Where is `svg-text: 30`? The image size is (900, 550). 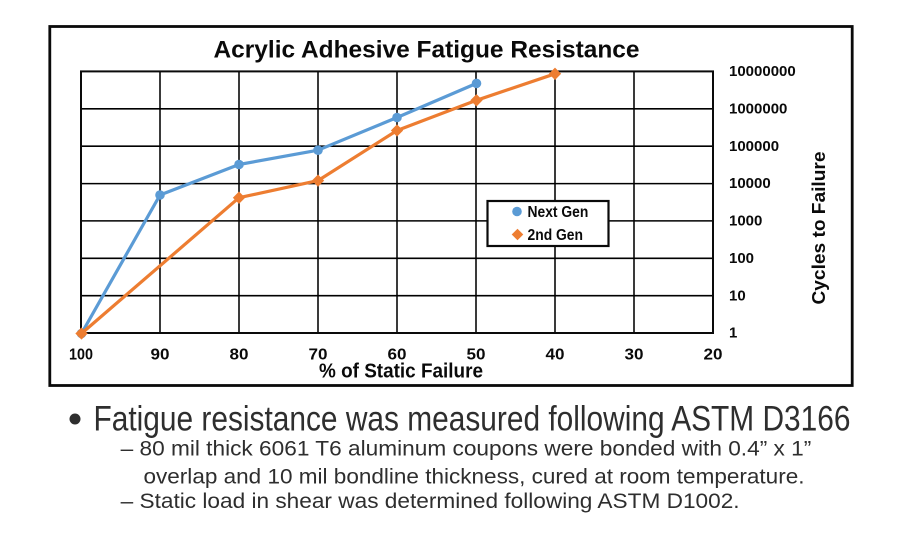 svg-text: 30 is located at coordinates (634, 354).